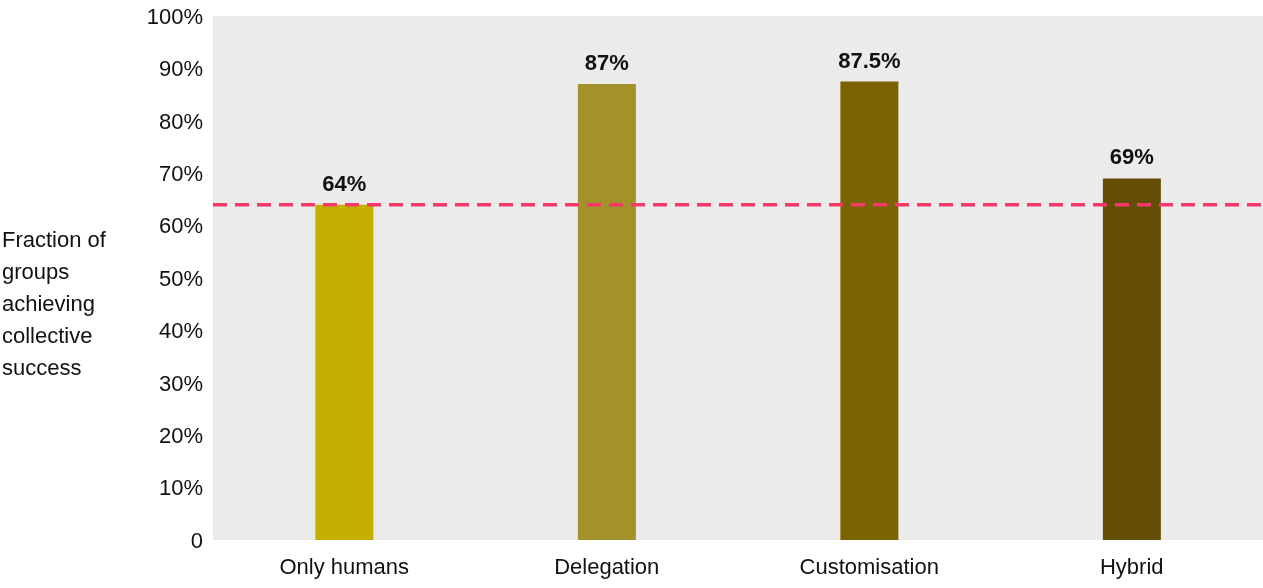 The height and width of the screenshot is (588, 1263). What do you see at coordinates (180, 278) in the screenshot?
I see `y-tick-label: 50%` at bounding box center [180, 278].